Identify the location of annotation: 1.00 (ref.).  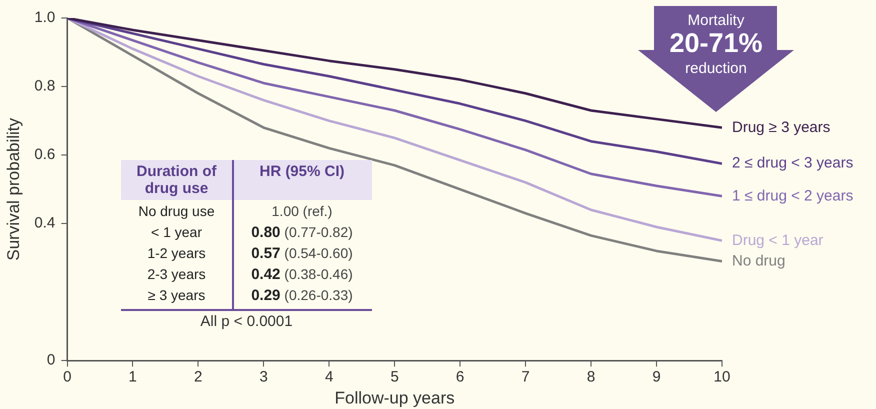
(302, 211).